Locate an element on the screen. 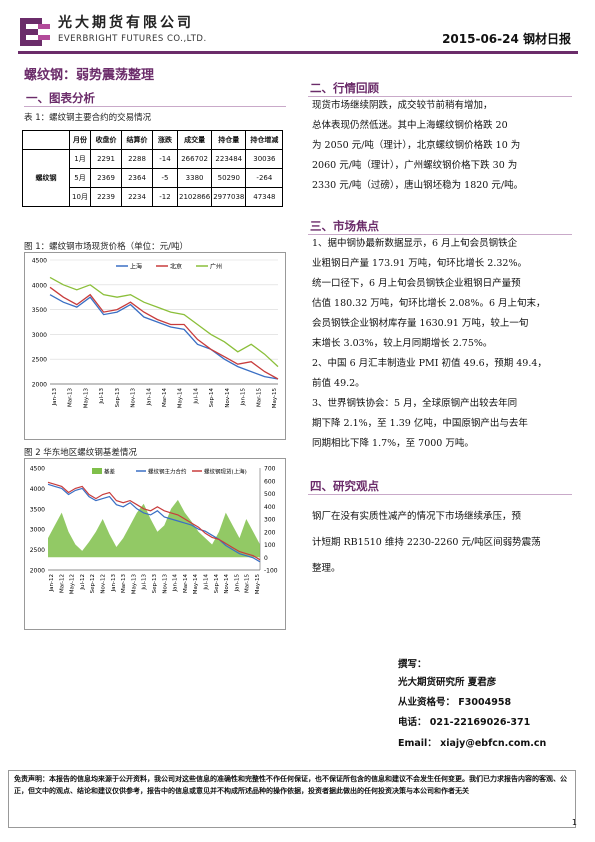 The width and height of the screenshot is (595, 842). legend-label: 螺纹钢主力合约 is located at coordinates (167, 472).